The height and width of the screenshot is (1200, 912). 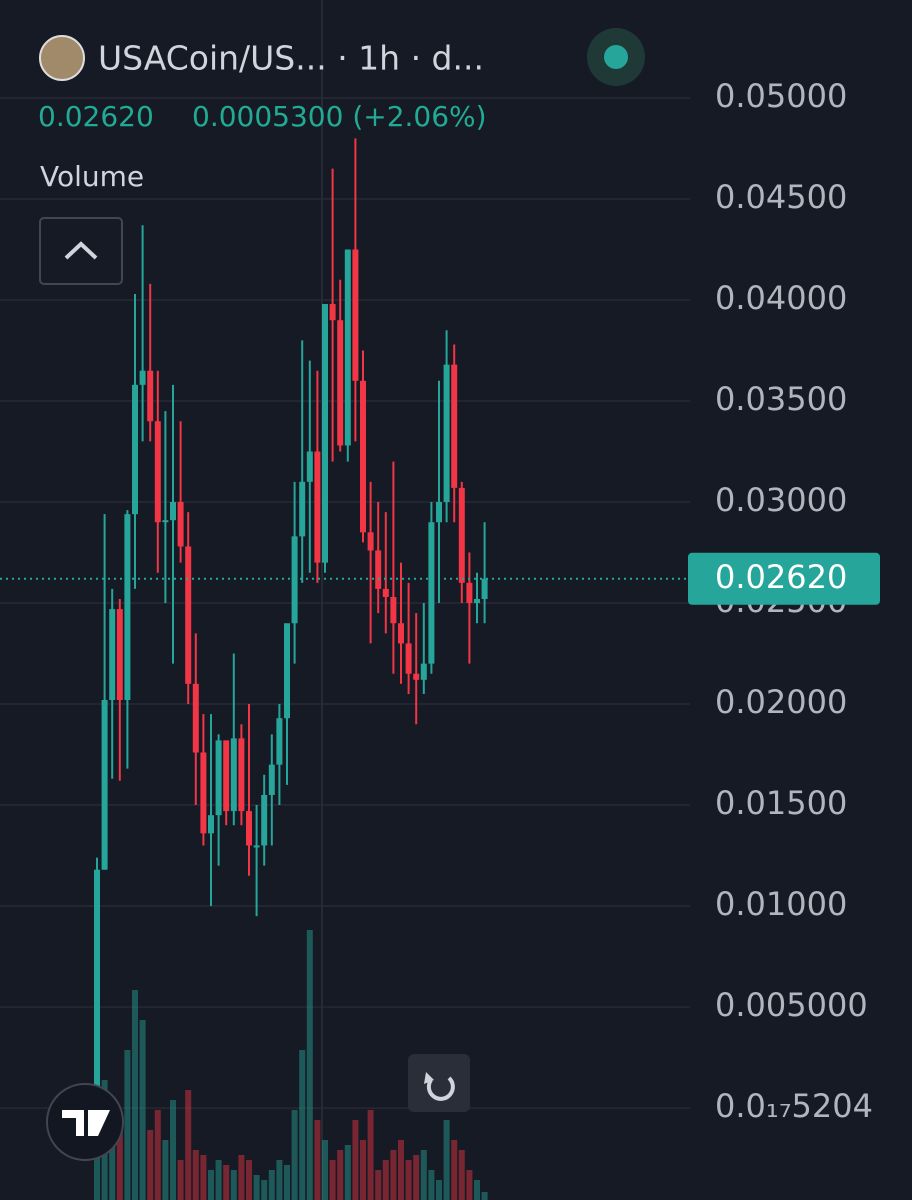 I want to click on logo-icon, so click(x=86, y=1123).